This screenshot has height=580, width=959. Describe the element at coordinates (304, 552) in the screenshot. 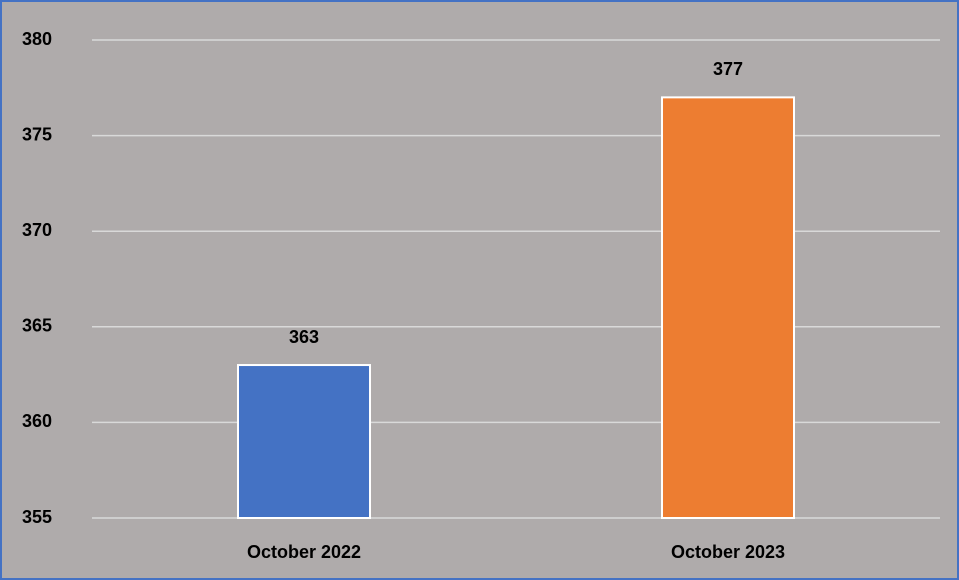

I see `x-tick-label: October 2022` at that location.